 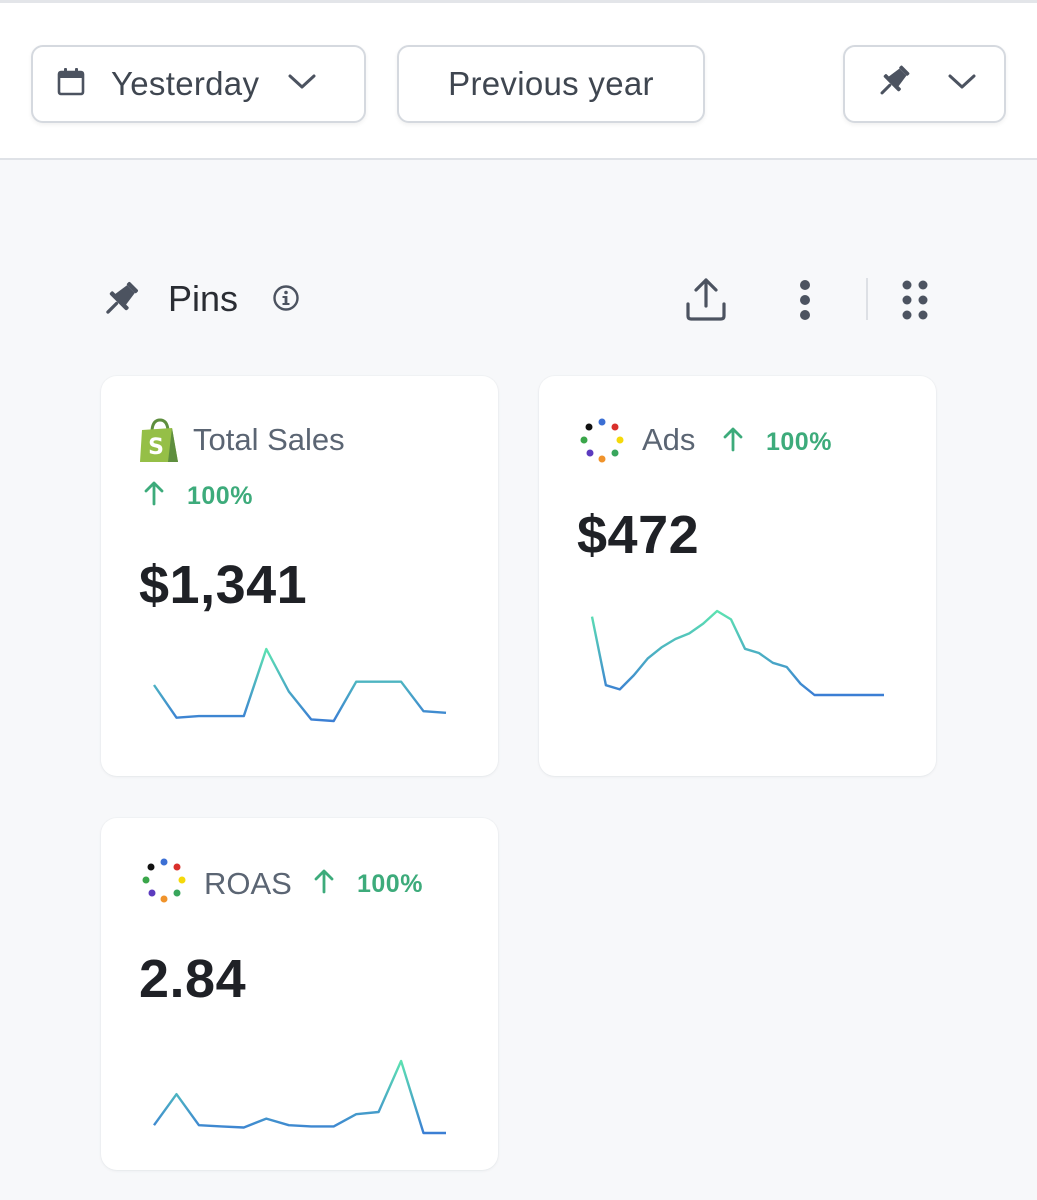 What do you see at coordinates (805, 301) in the screenshot?
I see `more-vertical-icon` at bounding box center [805, 301].